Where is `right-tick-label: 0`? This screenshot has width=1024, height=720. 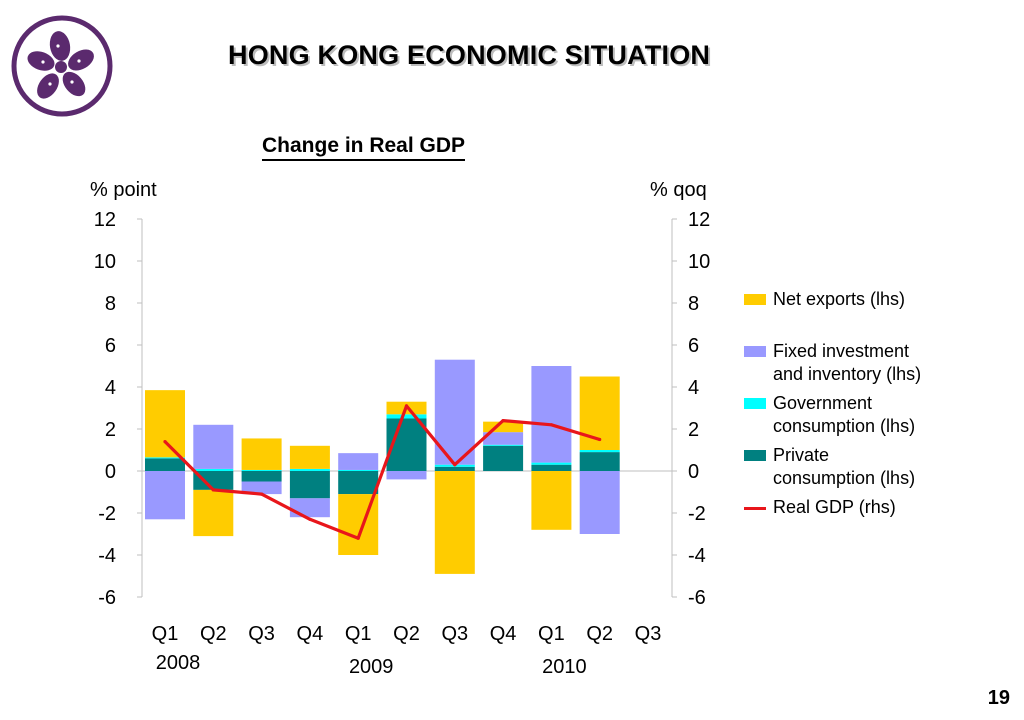
right-tick-label: 0 is located at coordinates (693, 472).